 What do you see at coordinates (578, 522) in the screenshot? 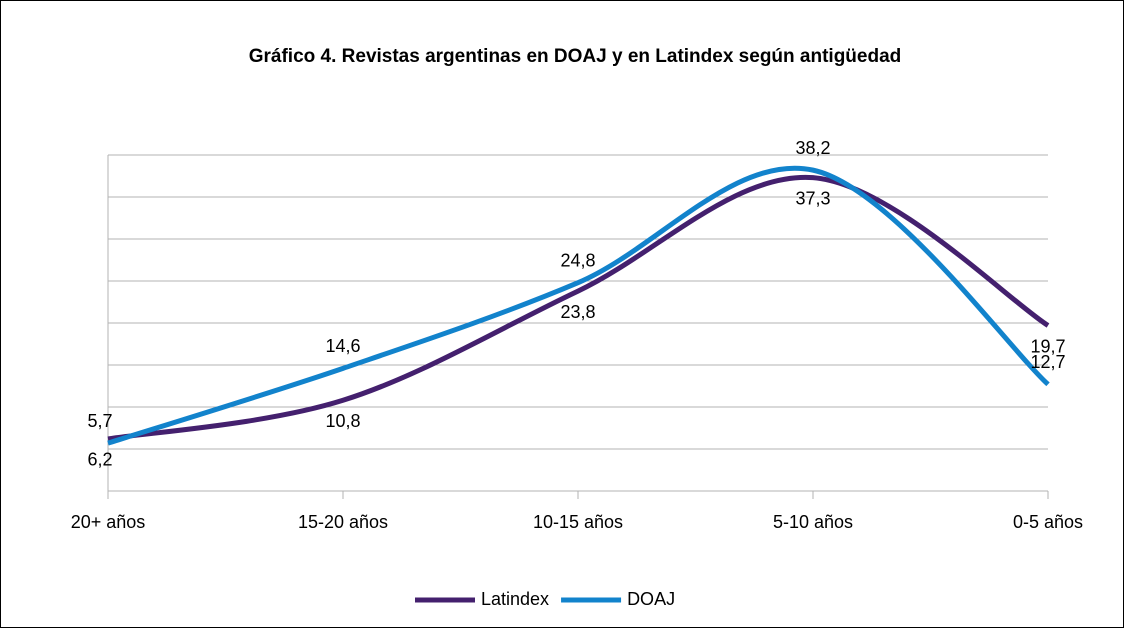
I see `x-tick-label: 10-15 años` at bounding box center [578, 522].